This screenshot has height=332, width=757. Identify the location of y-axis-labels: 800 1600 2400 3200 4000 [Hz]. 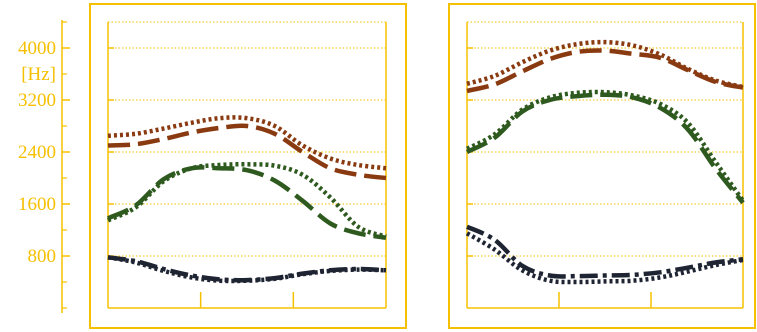
(44, 166).